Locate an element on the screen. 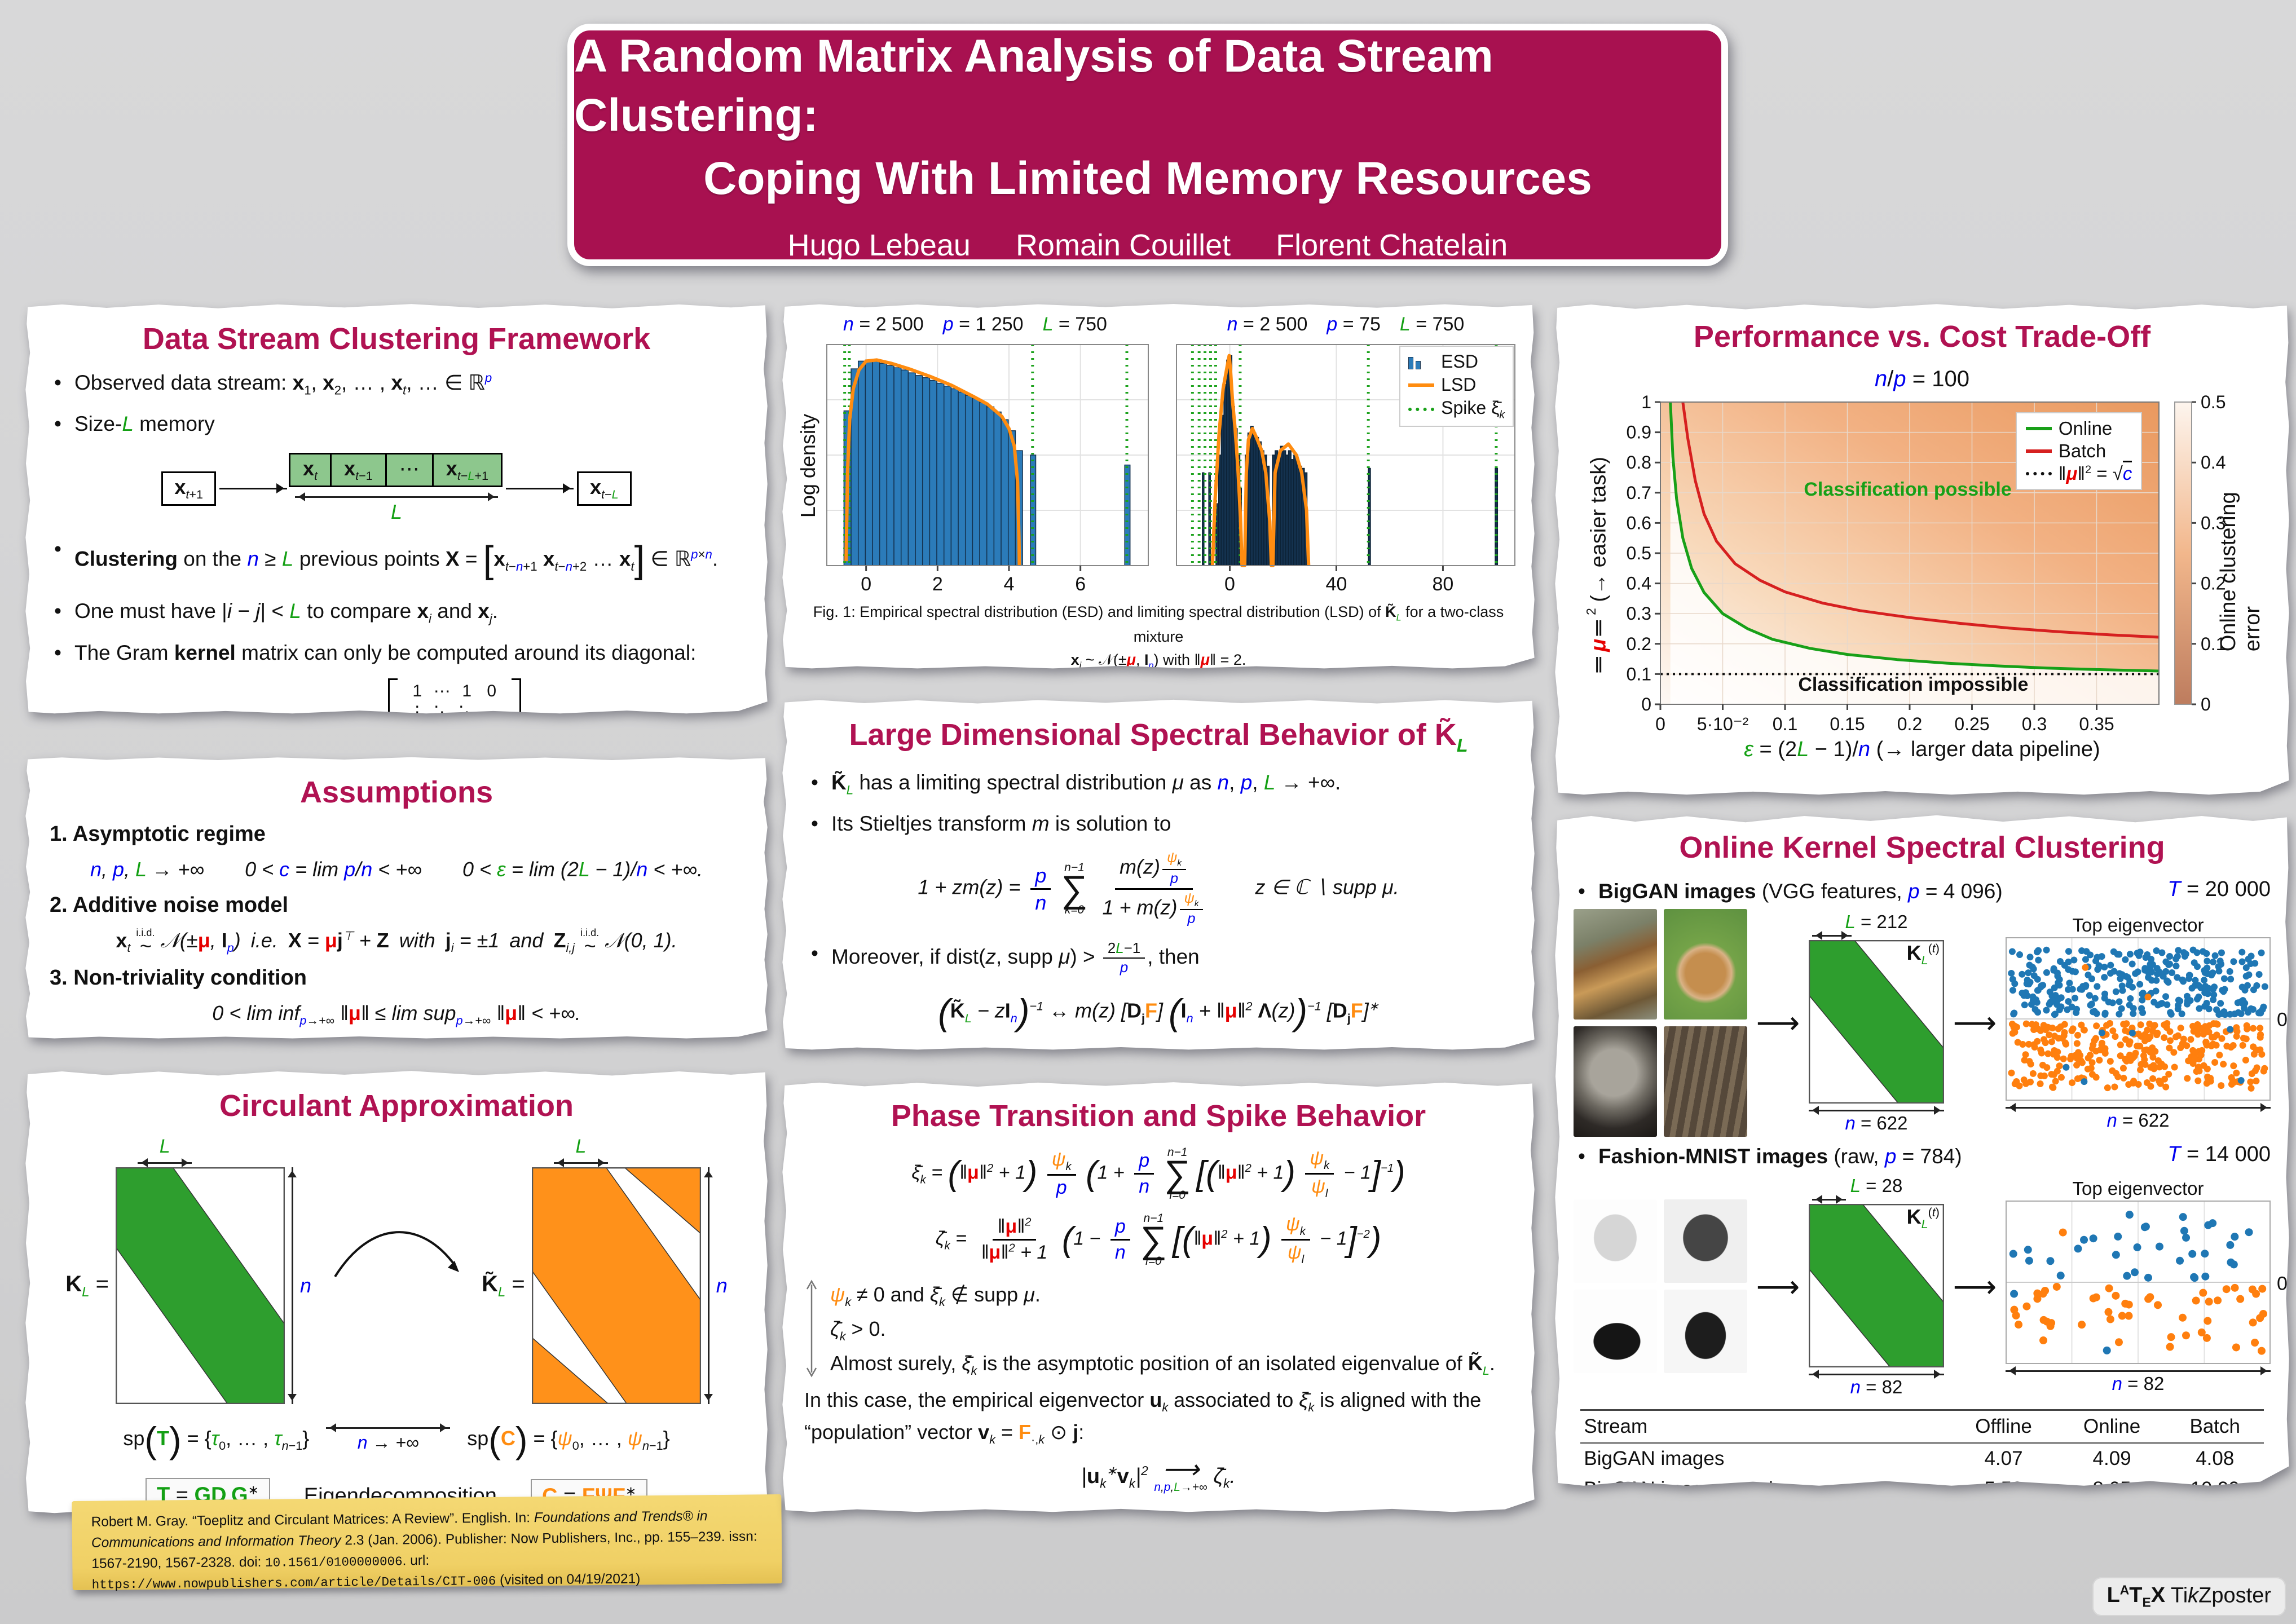 Image resolution: width=2296 pixels, height=1624 pixels. svg-text: 0.3 is located at coordinates (2213, 523).